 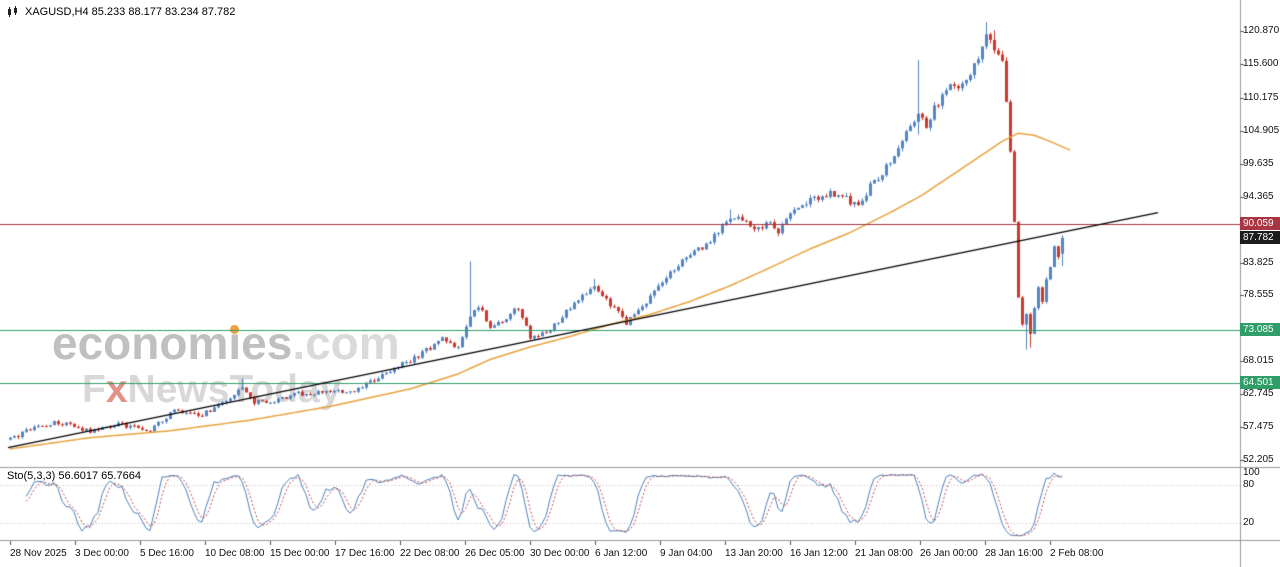 What do you see at coordinates (754, 553) in the screenshot?
I see `time-axis-label: 13 Jan 20:00` at bounding box center [754, 553].